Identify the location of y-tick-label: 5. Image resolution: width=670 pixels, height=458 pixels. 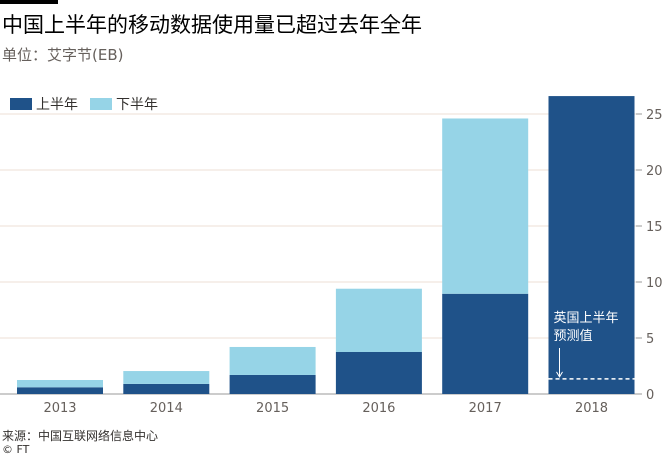
(650, 339).